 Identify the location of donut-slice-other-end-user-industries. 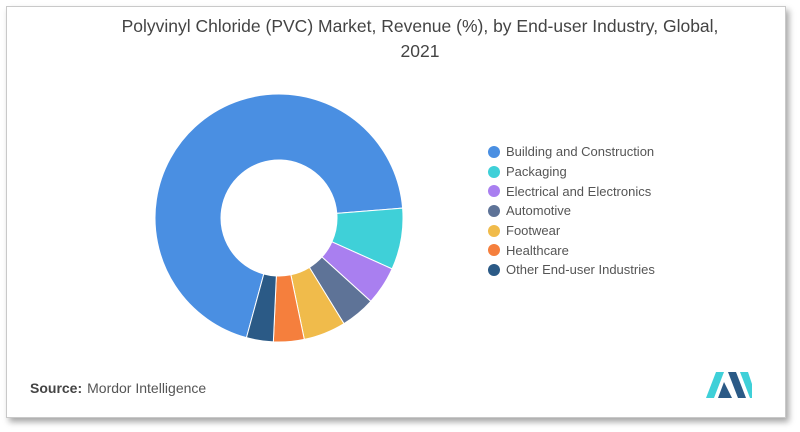
(261, 308).